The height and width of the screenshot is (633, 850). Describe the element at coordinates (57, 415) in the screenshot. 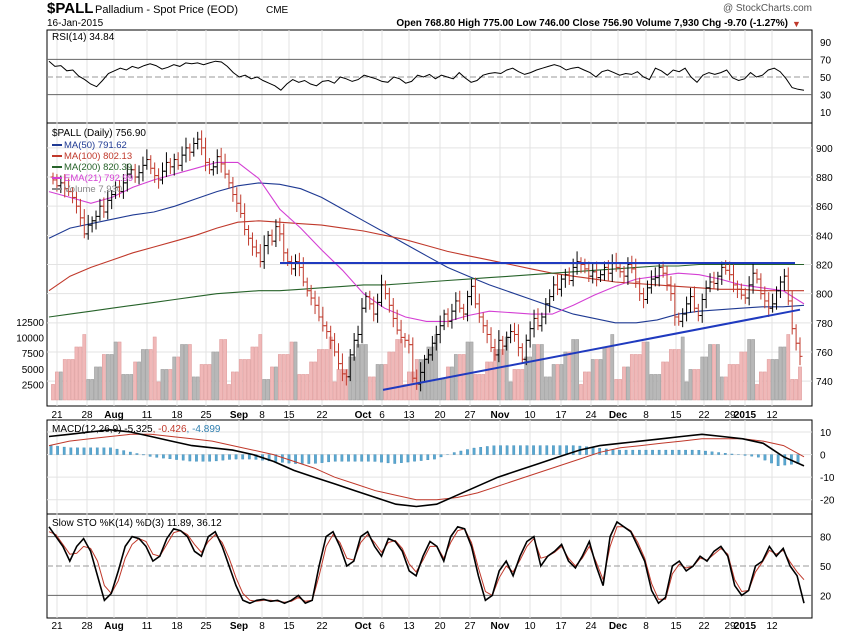

I see `x-tick-label: 21` at that location.